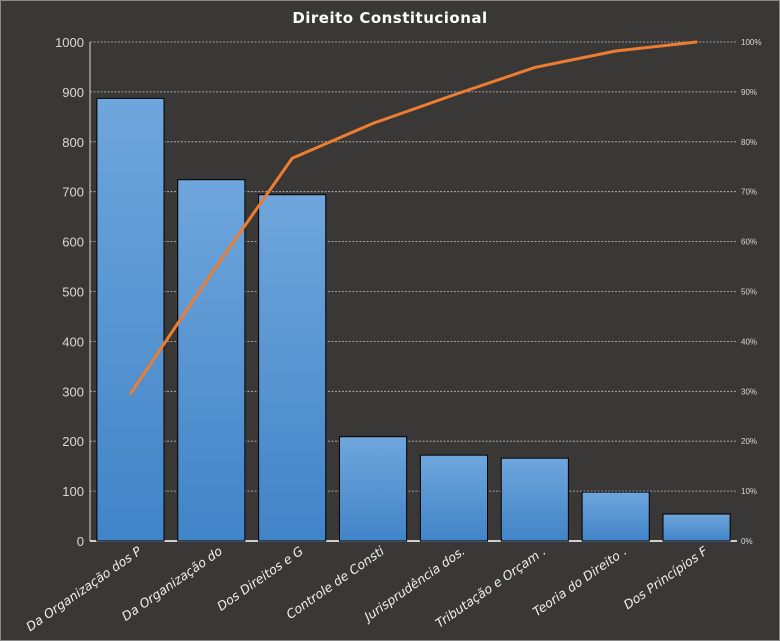 This screenshot has height=641, width=780. I want to click on y-tick-label: 300, so click(73, 391).